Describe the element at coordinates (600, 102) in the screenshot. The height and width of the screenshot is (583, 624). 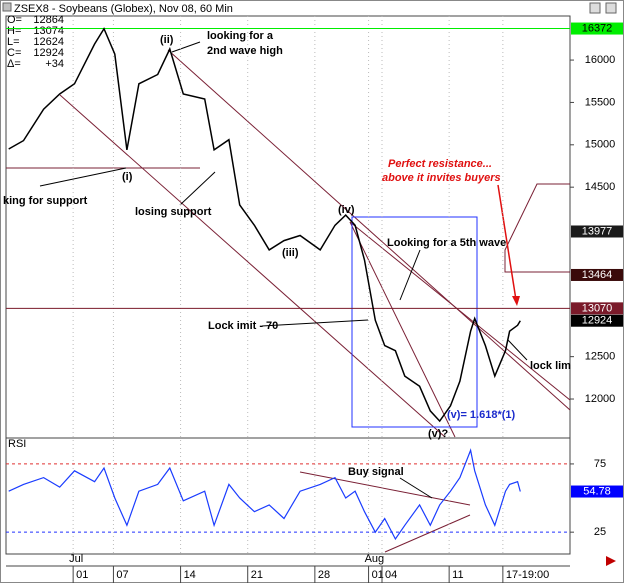
I see `y-tick-label: 15500` at that location.